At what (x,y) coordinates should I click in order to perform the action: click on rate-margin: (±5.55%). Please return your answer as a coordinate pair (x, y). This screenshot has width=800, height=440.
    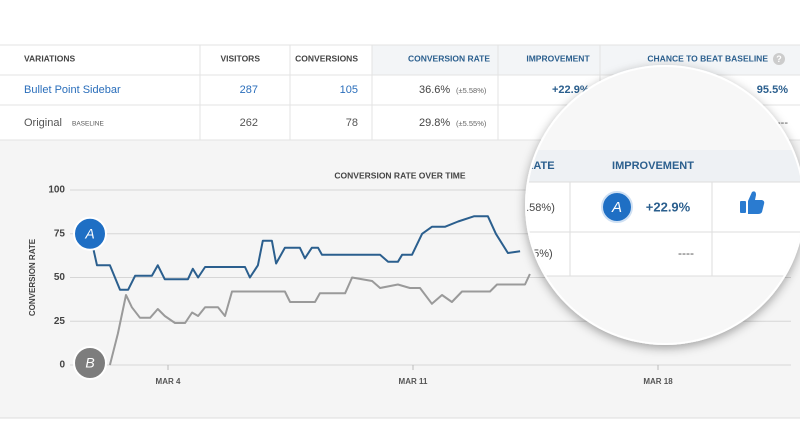
    Looking at the image, I should click on (471, 123).